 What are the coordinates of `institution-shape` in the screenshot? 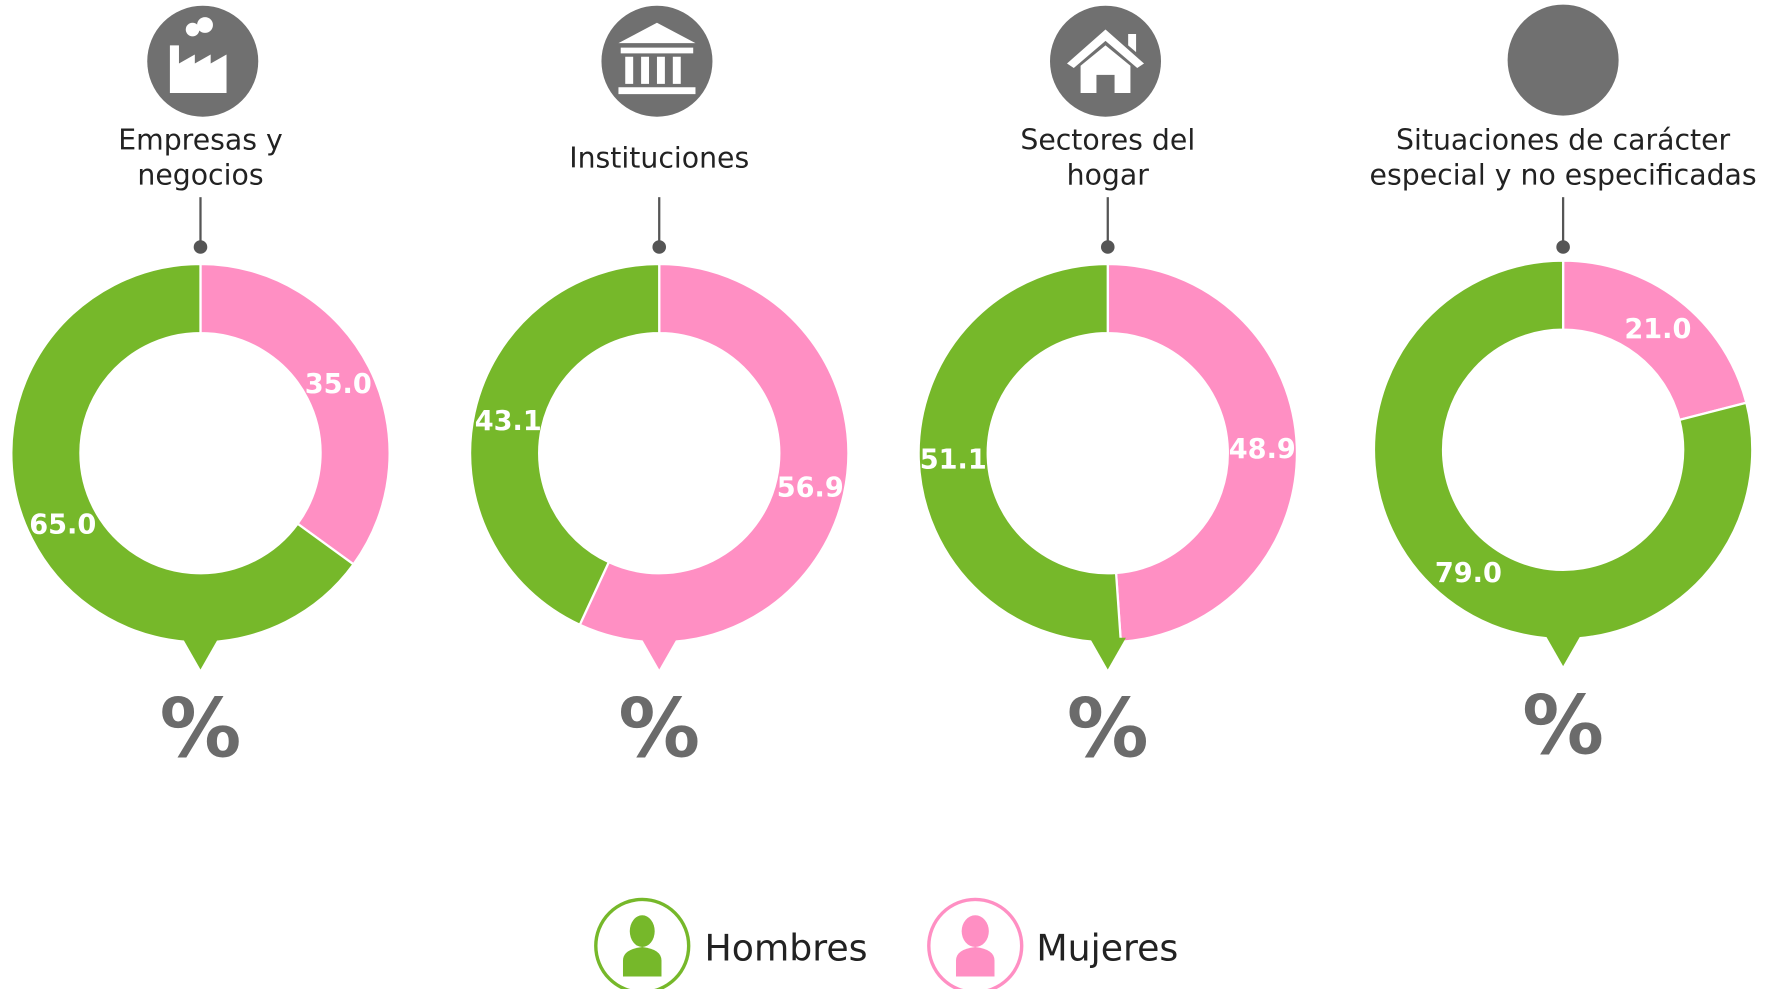 It's located at (657, 58).